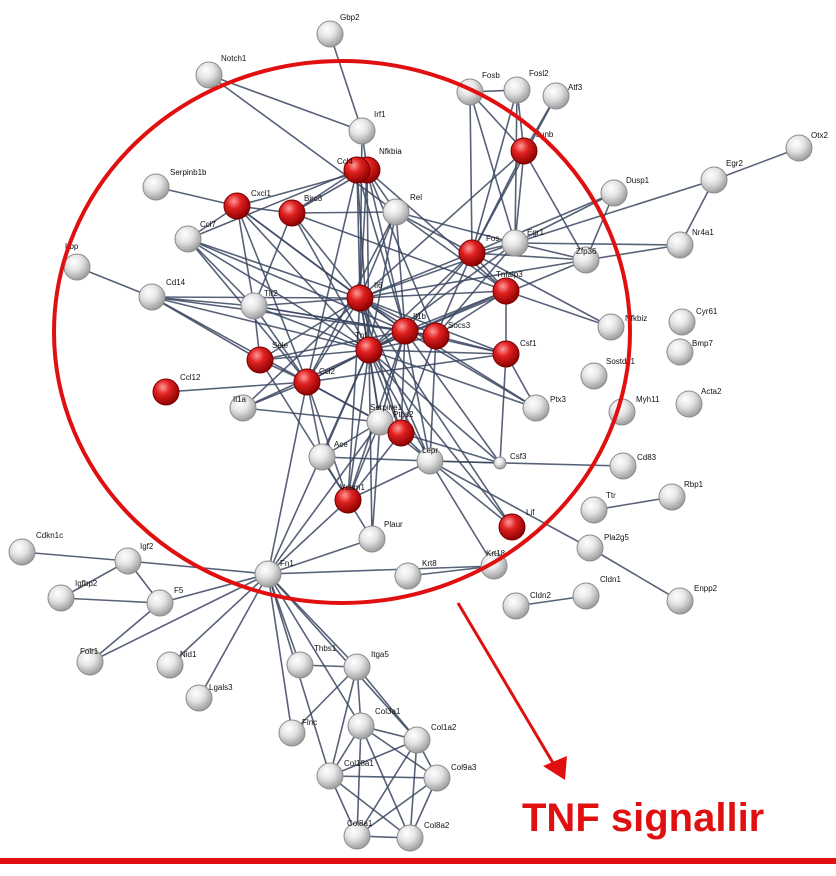 The width and height of the screenshot is (836, 876). I want to click on node-atf3: Atf3, so click(562, 96).